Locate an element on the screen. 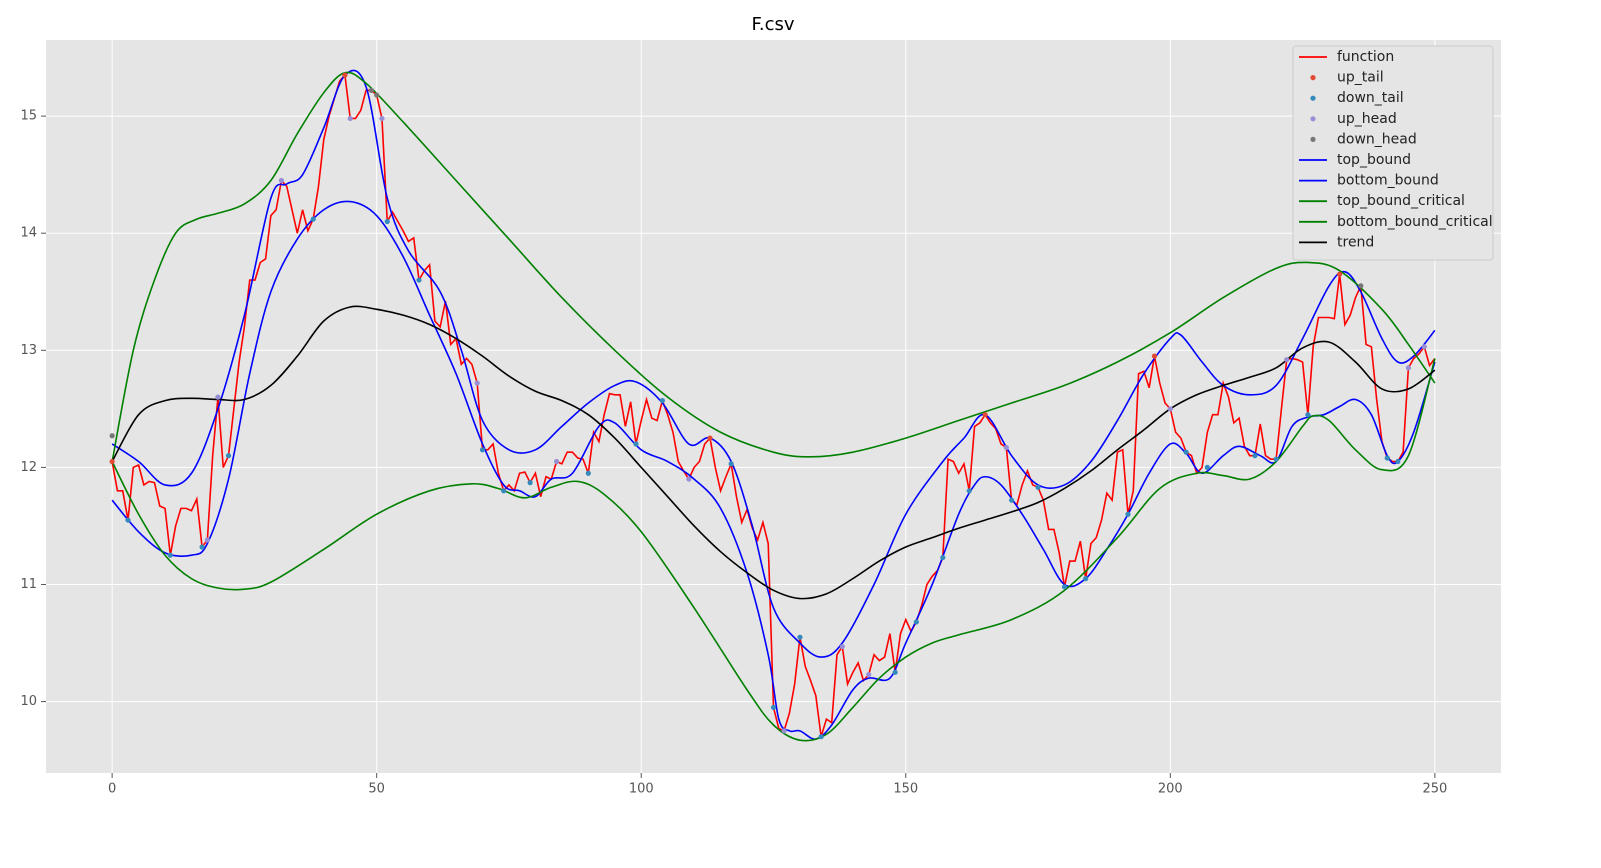 Image resolution: width=1601 pixels, height=868 pixels. legend-label: down_head is located at coordinates (1377, 139).